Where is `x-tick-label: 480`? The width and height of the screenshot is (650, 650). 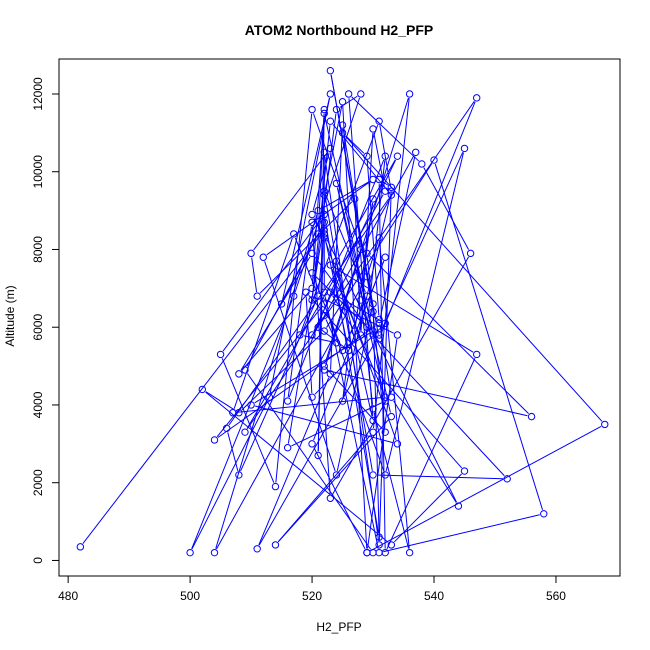 x-tick-label: 480 is located at coordinates (68, 596).